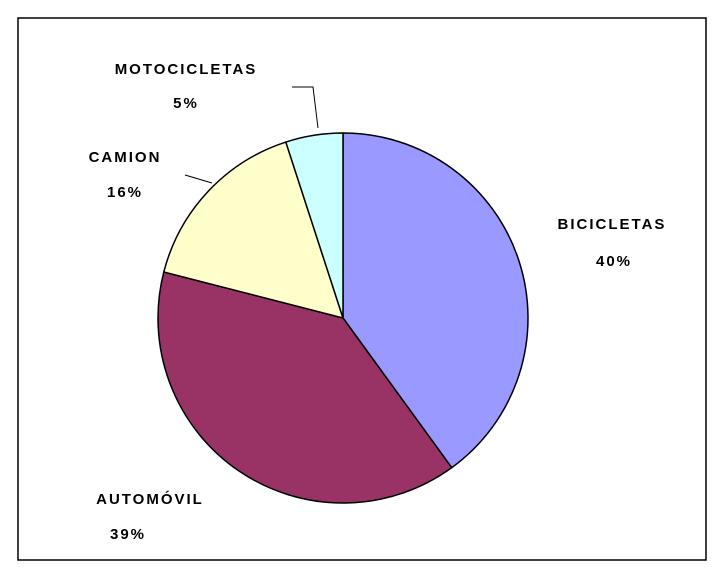 The image size is (720, 578). What do you see at coordinates (150, 499) in the screenshot?
I see `slice-label: AUTOMÓVIL` at bounding box center [150, 499].